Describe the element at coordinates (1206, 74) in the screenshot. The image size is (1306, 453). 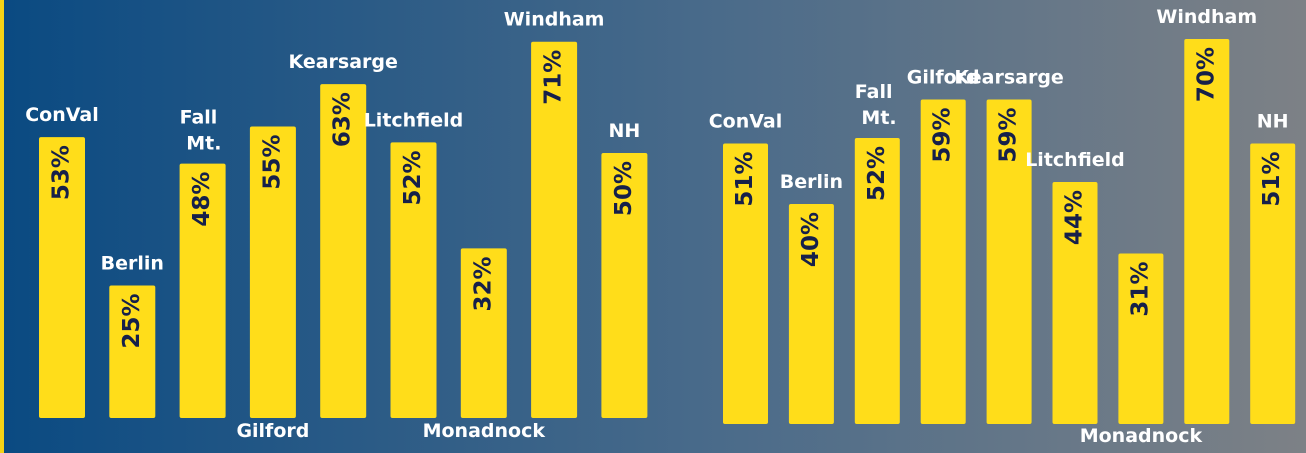
I see `value-label: 70%` at that location.